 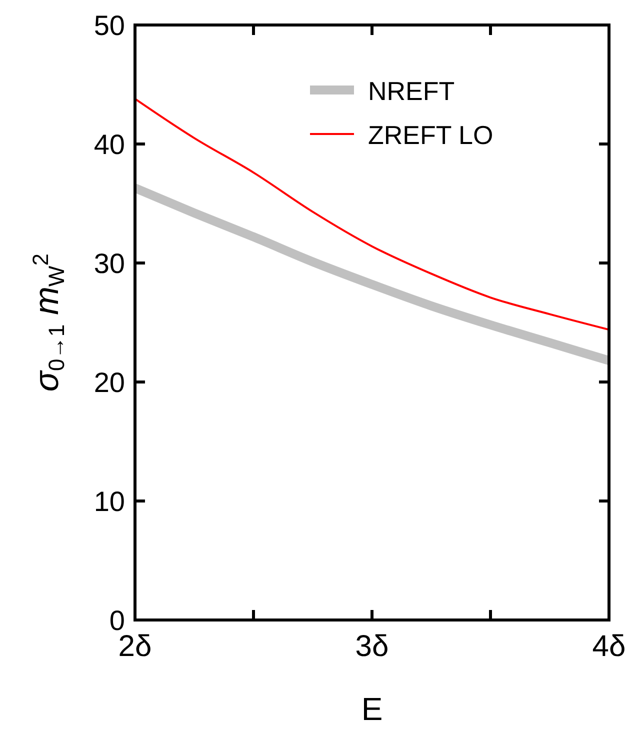 I want to click on x-tick-label: 3δ, so click(x=372, y=646).